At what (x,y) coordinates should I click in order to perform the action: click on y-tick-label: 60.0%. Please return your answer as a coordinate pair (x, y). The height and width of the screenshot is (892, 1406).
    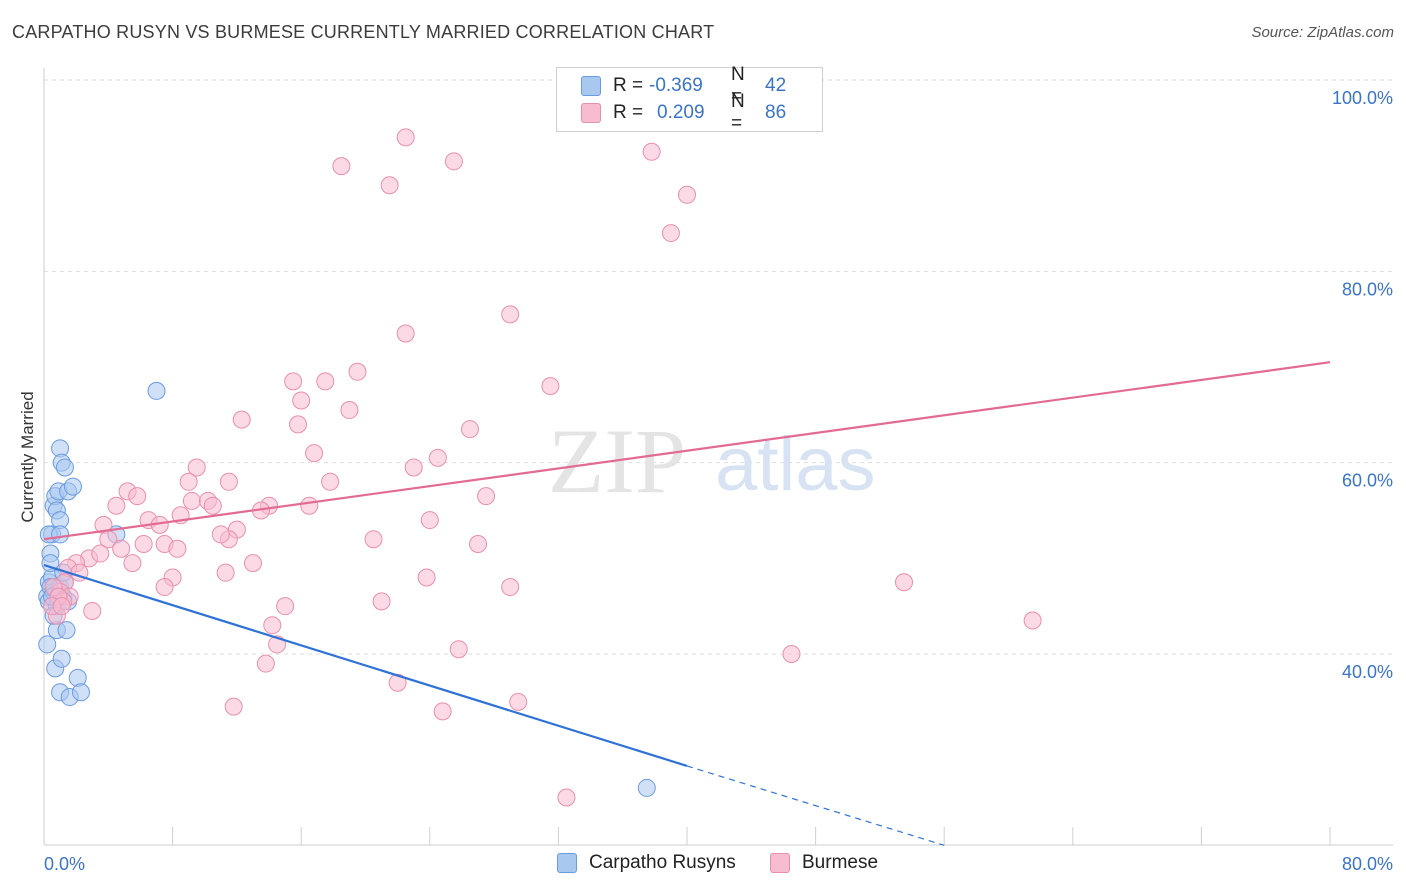
    Looking at the image, I should click on (1367, 481).